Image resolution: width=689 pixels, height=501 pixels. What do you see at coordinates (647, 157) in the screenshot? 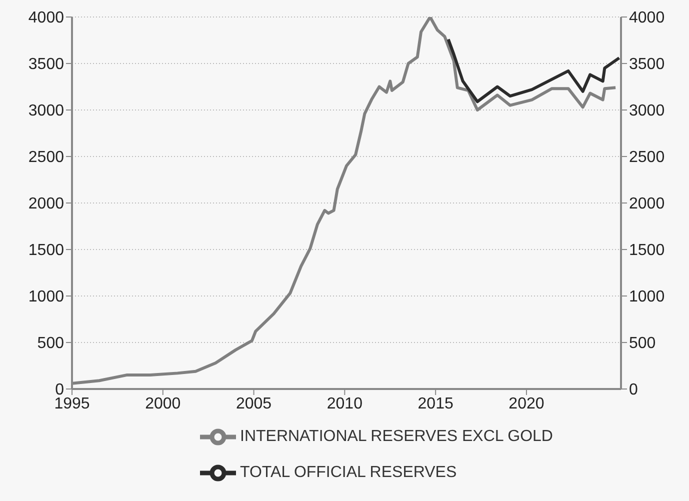
I see `y2-tick-label: 2500` at bounding box center [647, 157].